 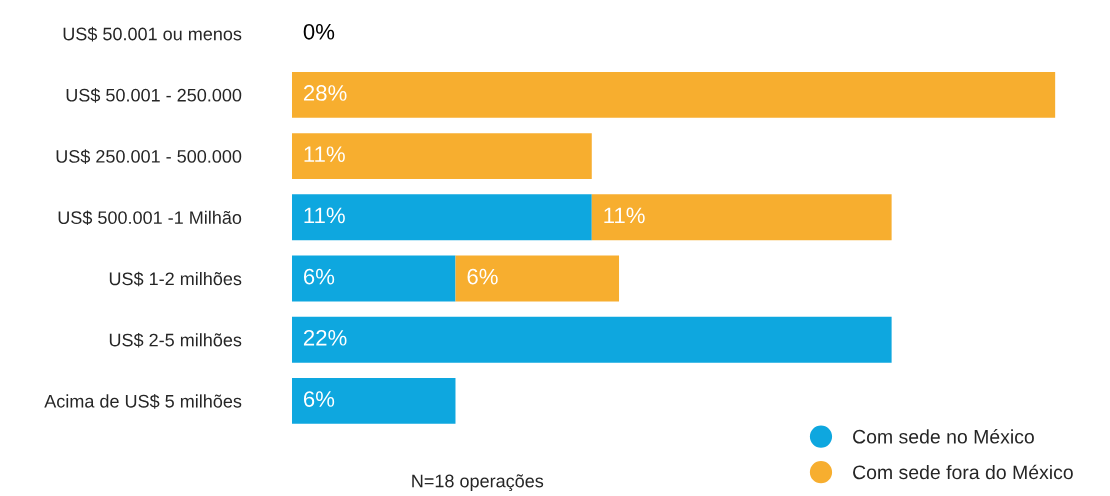 I want to click on y-tick-label: US$ 250.001 - 500.000, so click(x=149, y=156).